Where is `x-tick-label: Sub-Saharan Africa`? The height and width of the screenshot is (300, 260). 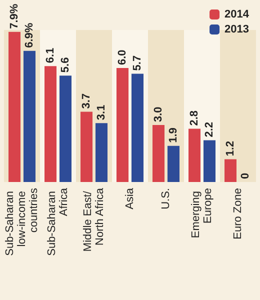 x-tick-label: Sub-Saharan Africa is located at coordinates (58, 221).